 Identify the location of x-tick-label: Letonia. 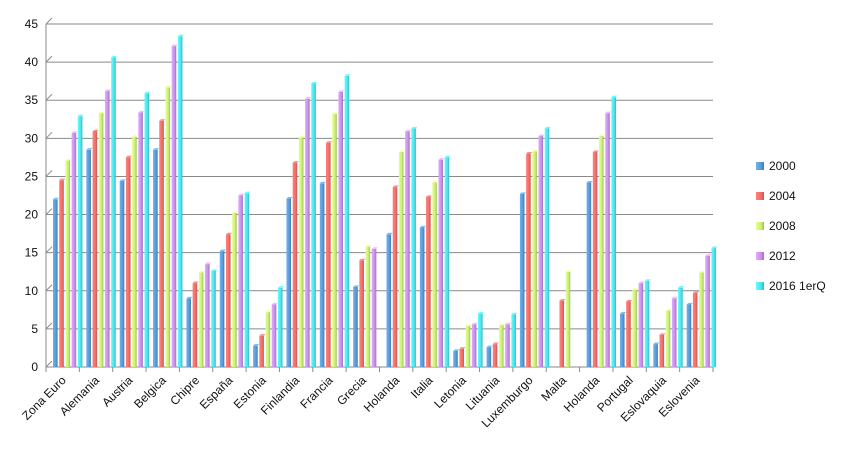
(450, 392).